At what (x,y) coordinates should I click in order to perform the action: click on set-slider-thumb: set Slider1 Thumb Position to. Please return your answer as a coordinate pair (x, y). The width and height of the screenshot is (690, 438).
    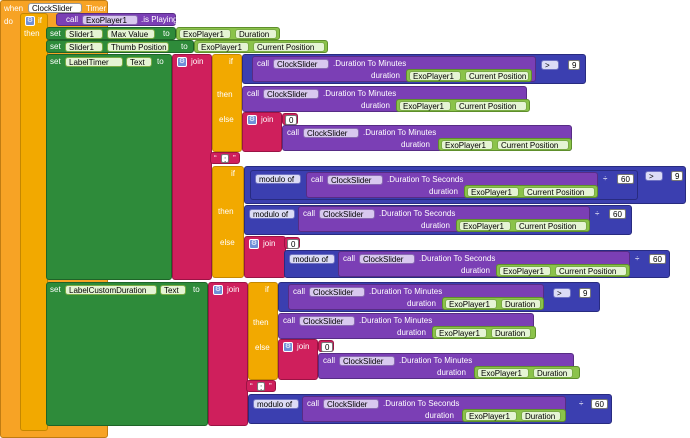
    Looking at the image, I should click on (120, 46).